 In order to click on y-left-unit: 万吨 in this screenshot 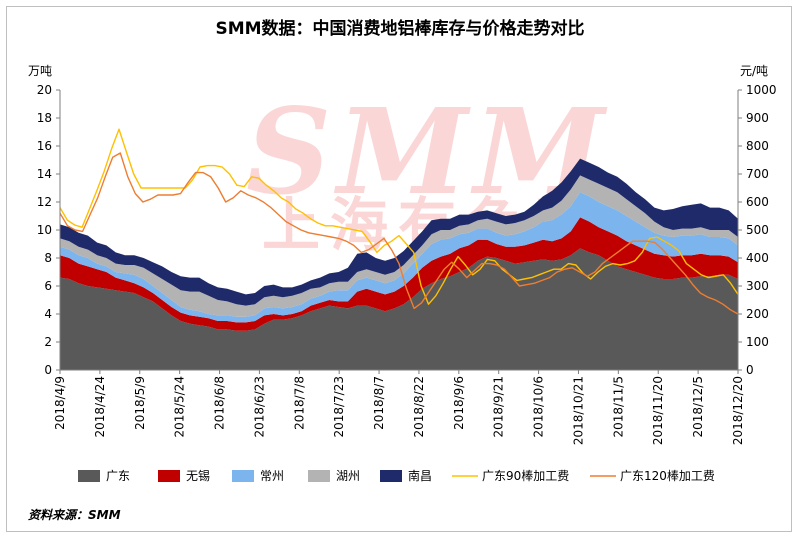, I will do `click(40, 71)`.